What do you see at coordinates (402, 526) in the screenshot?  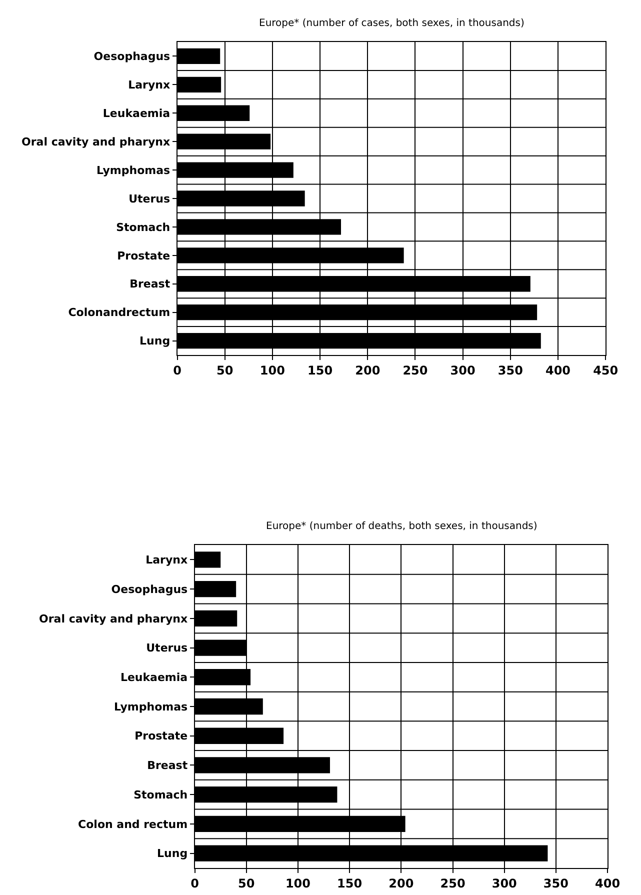 I see `chart-title: Europe* (number of deaths, both sexes, in thousands)` at bounding box center [402, 526].